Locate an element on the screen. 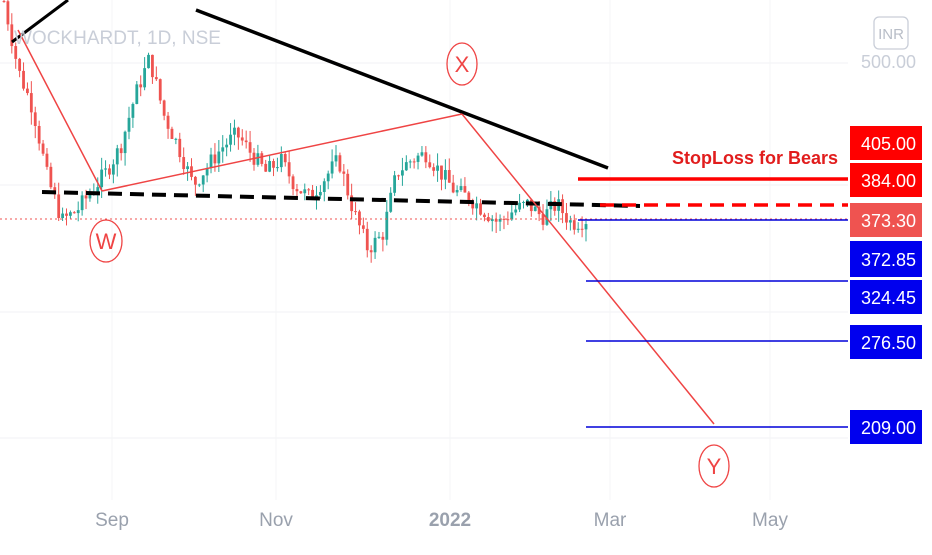 The height and width of the screenshot is (555, 932). price-badge-209: 209.00 is located at coordinates (886, 427).